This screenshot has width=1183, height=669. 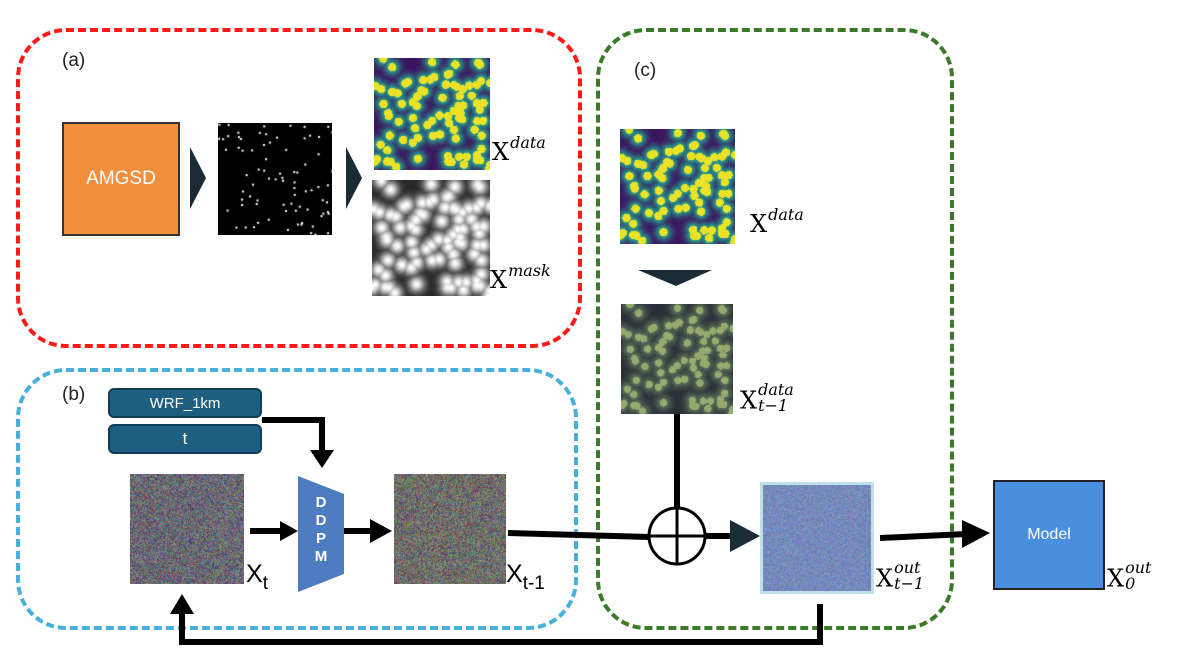 I want to click on out-to-model-line, so click(x=923, y=536).